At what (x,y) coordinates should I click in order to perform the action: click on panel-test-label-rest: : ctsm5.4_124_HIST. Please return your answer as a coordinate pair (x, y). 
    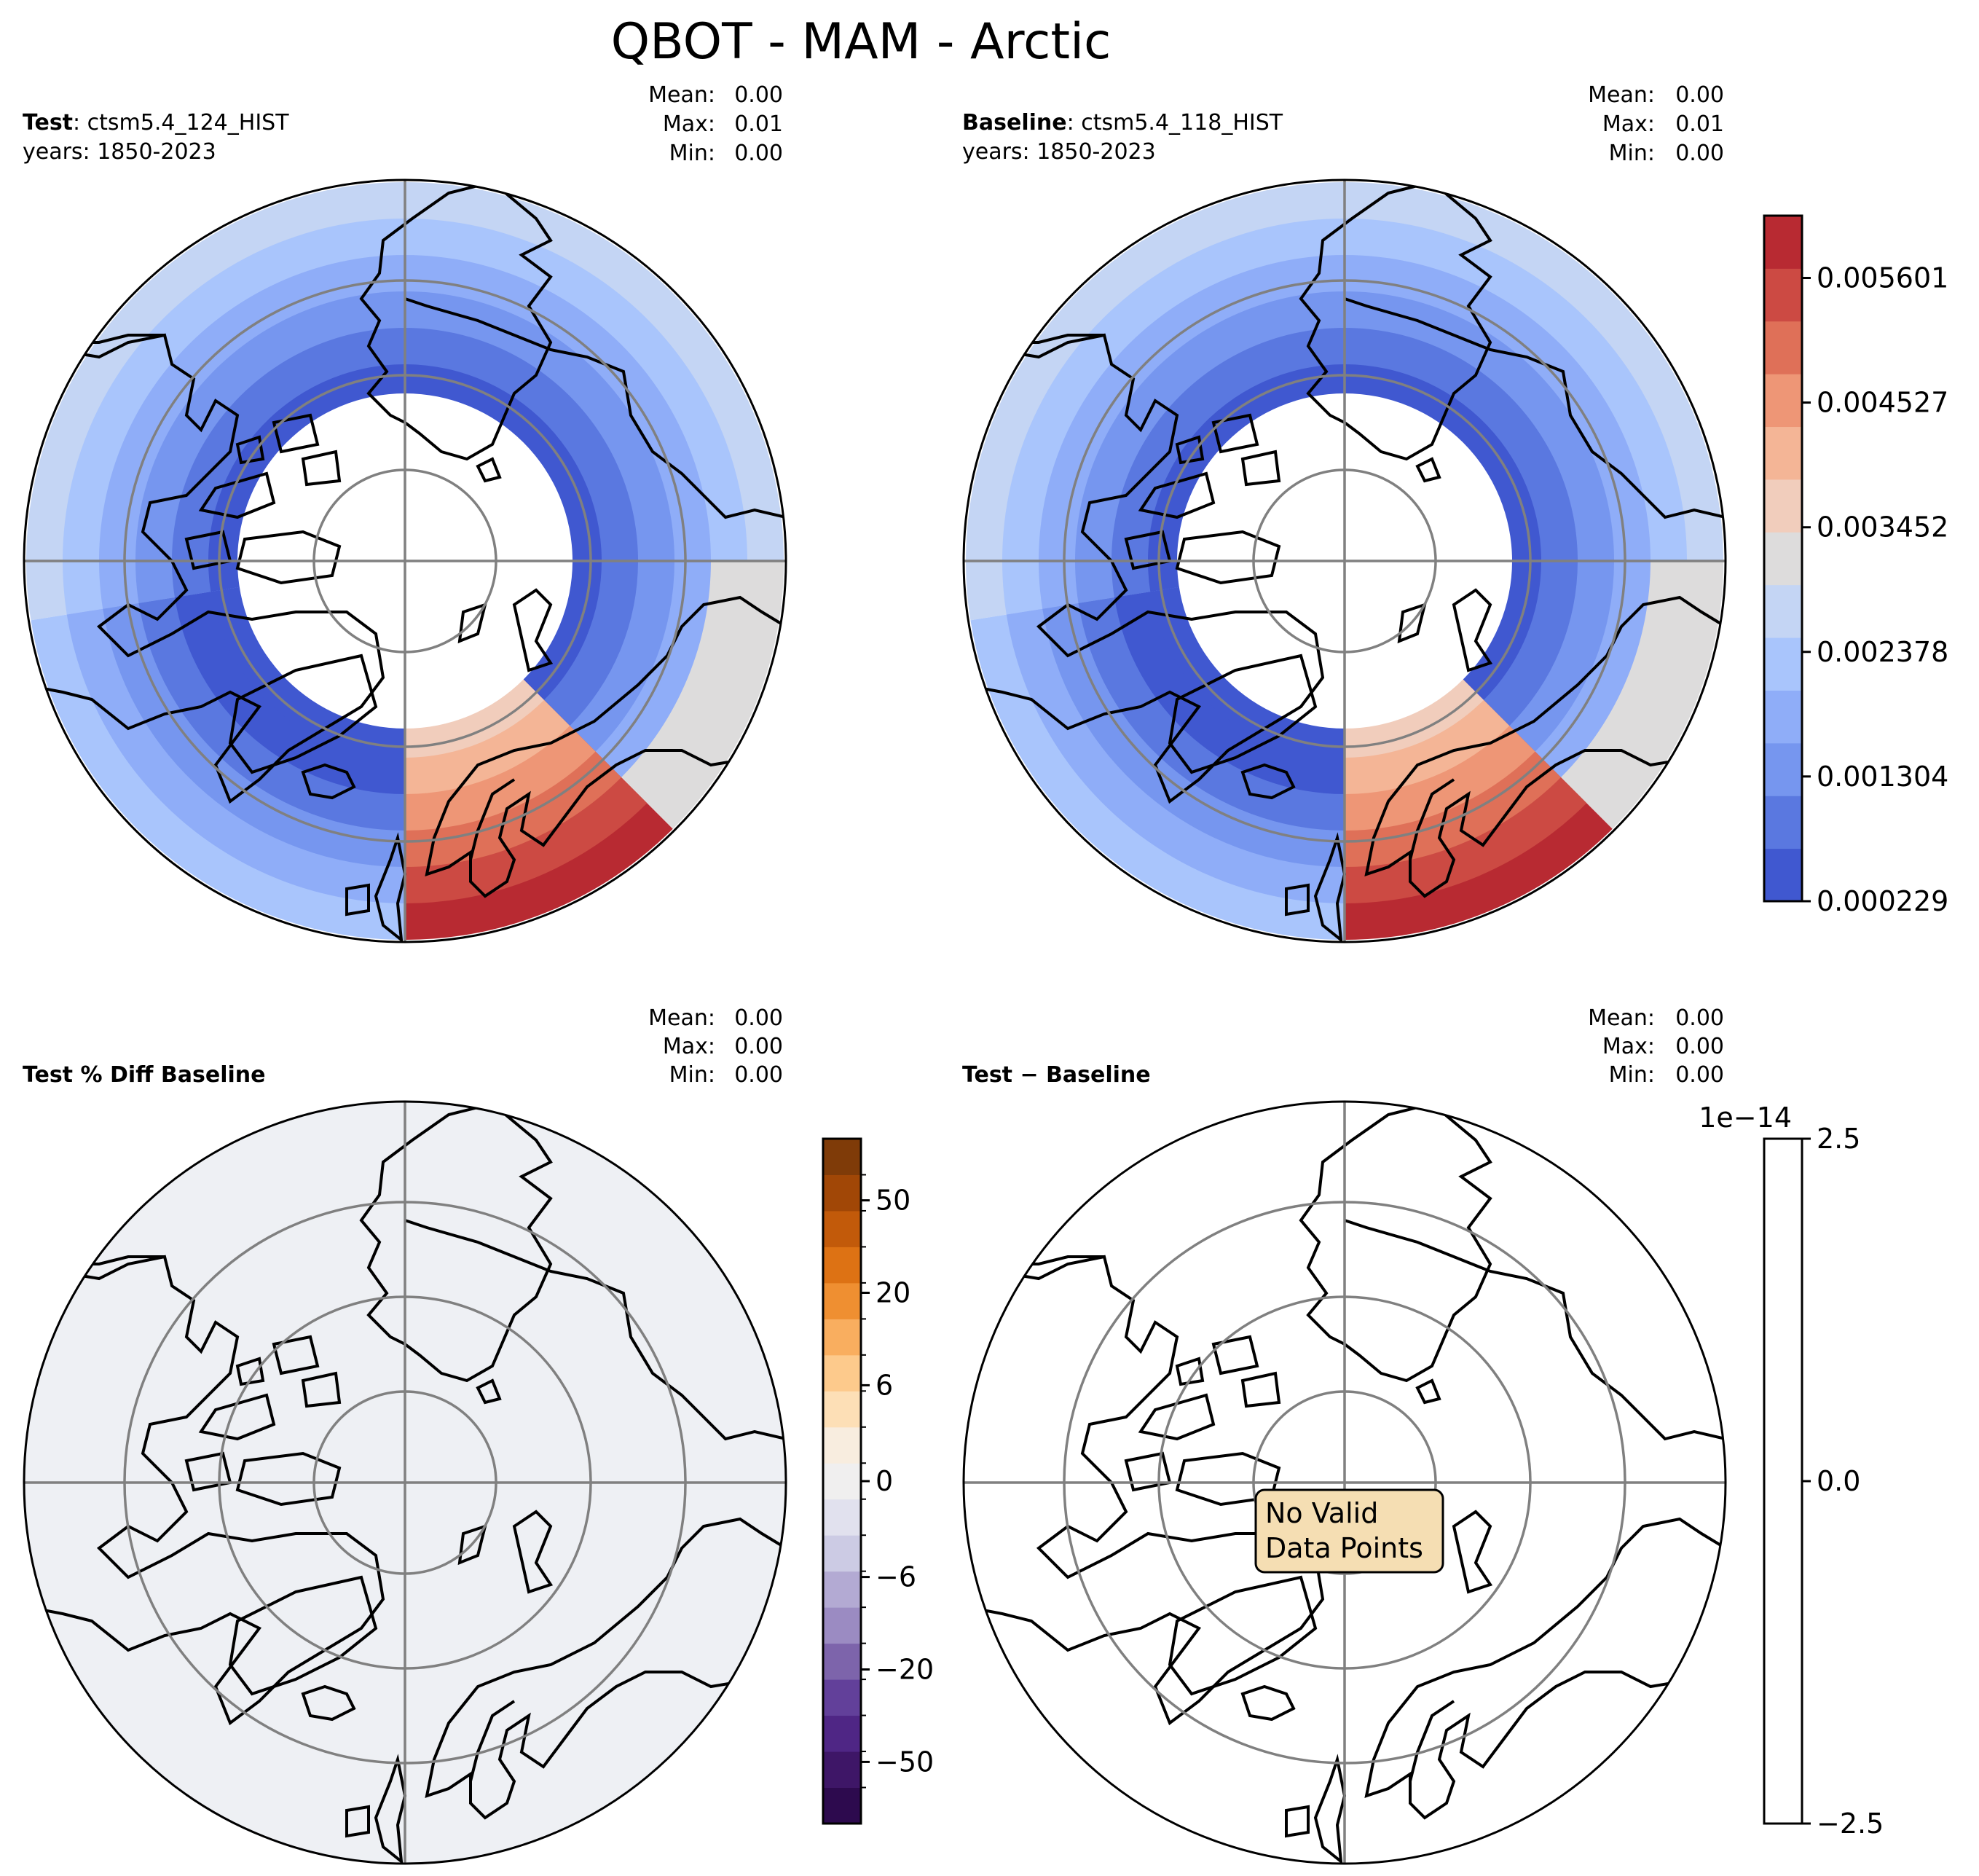
    Looking at the image, I should click on (181, 123).